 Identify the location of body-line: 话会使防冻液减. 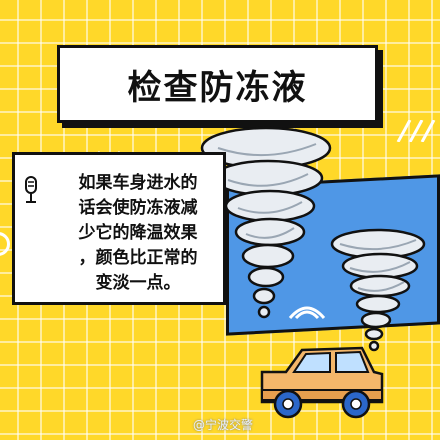
(138, 208).